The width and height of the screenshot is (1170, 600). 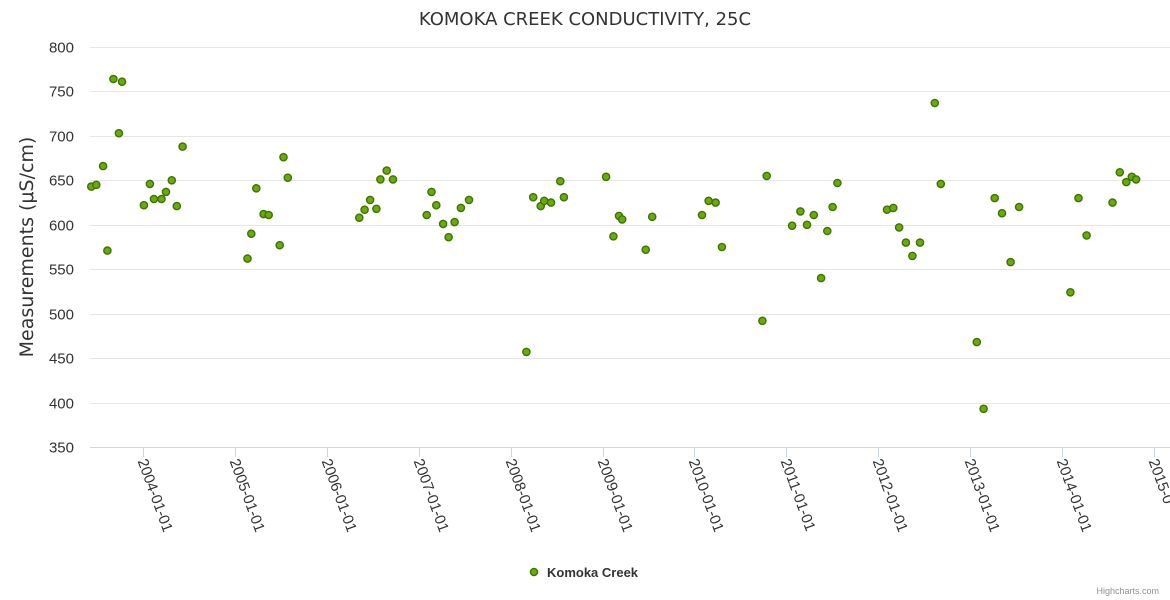 I want to click on x-tick-label: 2012-01-01, so click(x=890, y=496).